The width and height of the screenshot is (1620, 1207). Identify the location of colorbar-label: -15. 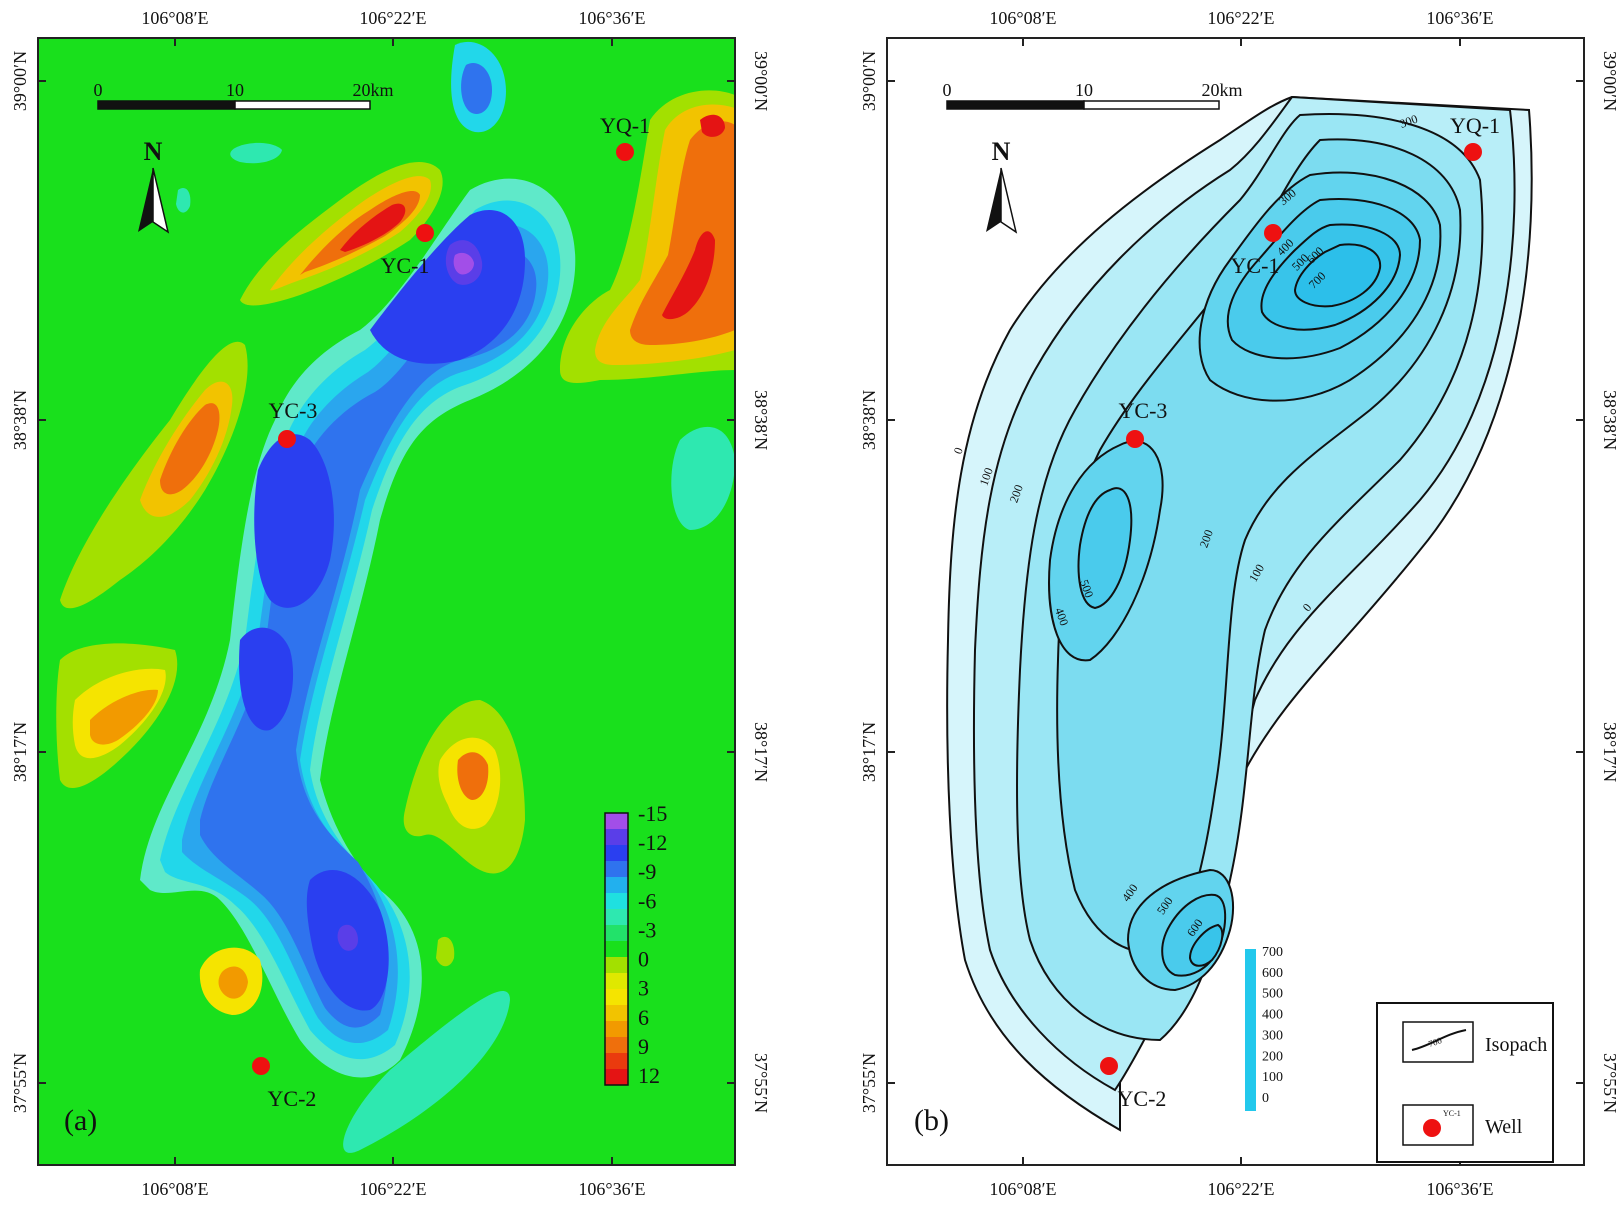
(652, 813).